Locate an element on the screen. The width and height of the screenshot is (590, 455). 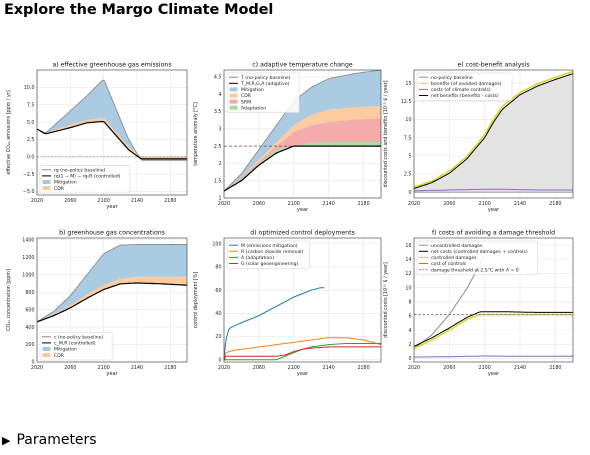
line-blue is located at coordinates (274, 323).